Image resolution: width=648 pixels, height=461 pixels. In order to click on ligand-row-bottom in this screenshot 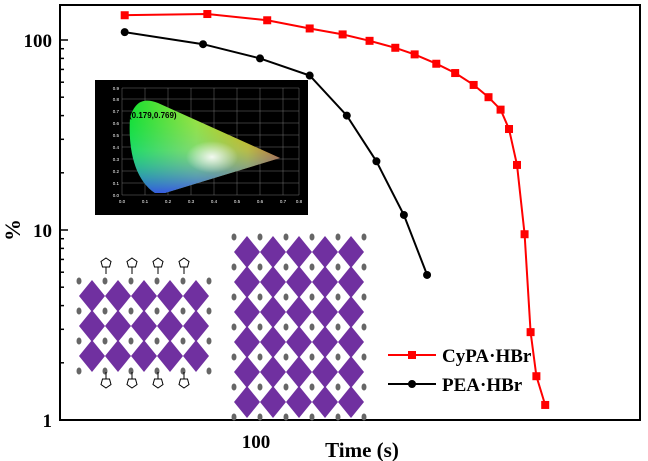, I will do `click(145, 380)`.